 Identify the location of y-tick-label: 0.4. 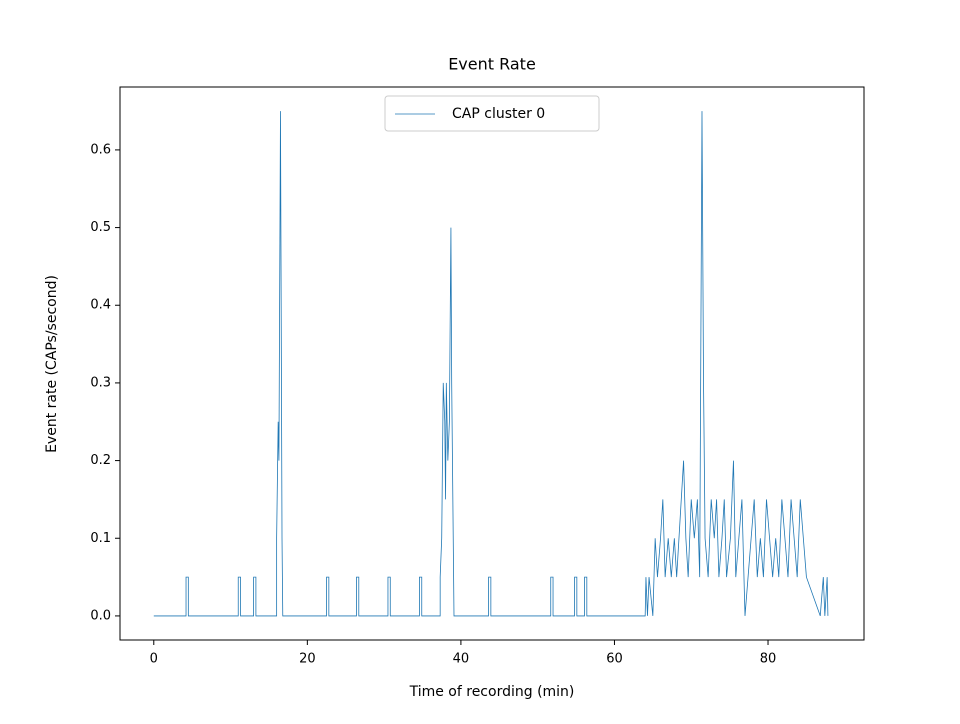
(100, 305).